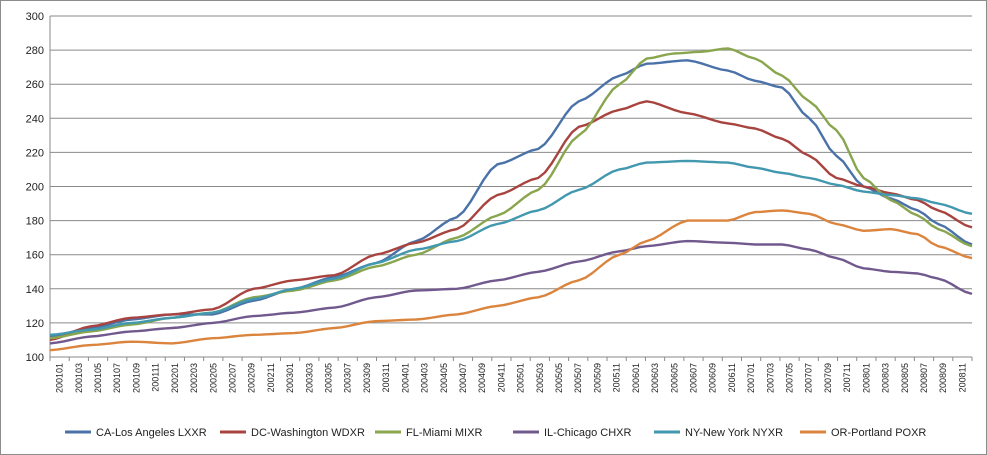 The height and width of the screenshot is (455, 987). What do you see at coordinates (790, 378) in the screenshot?
I see `x-tick-label: 200705` at bounding box center [790, 378].